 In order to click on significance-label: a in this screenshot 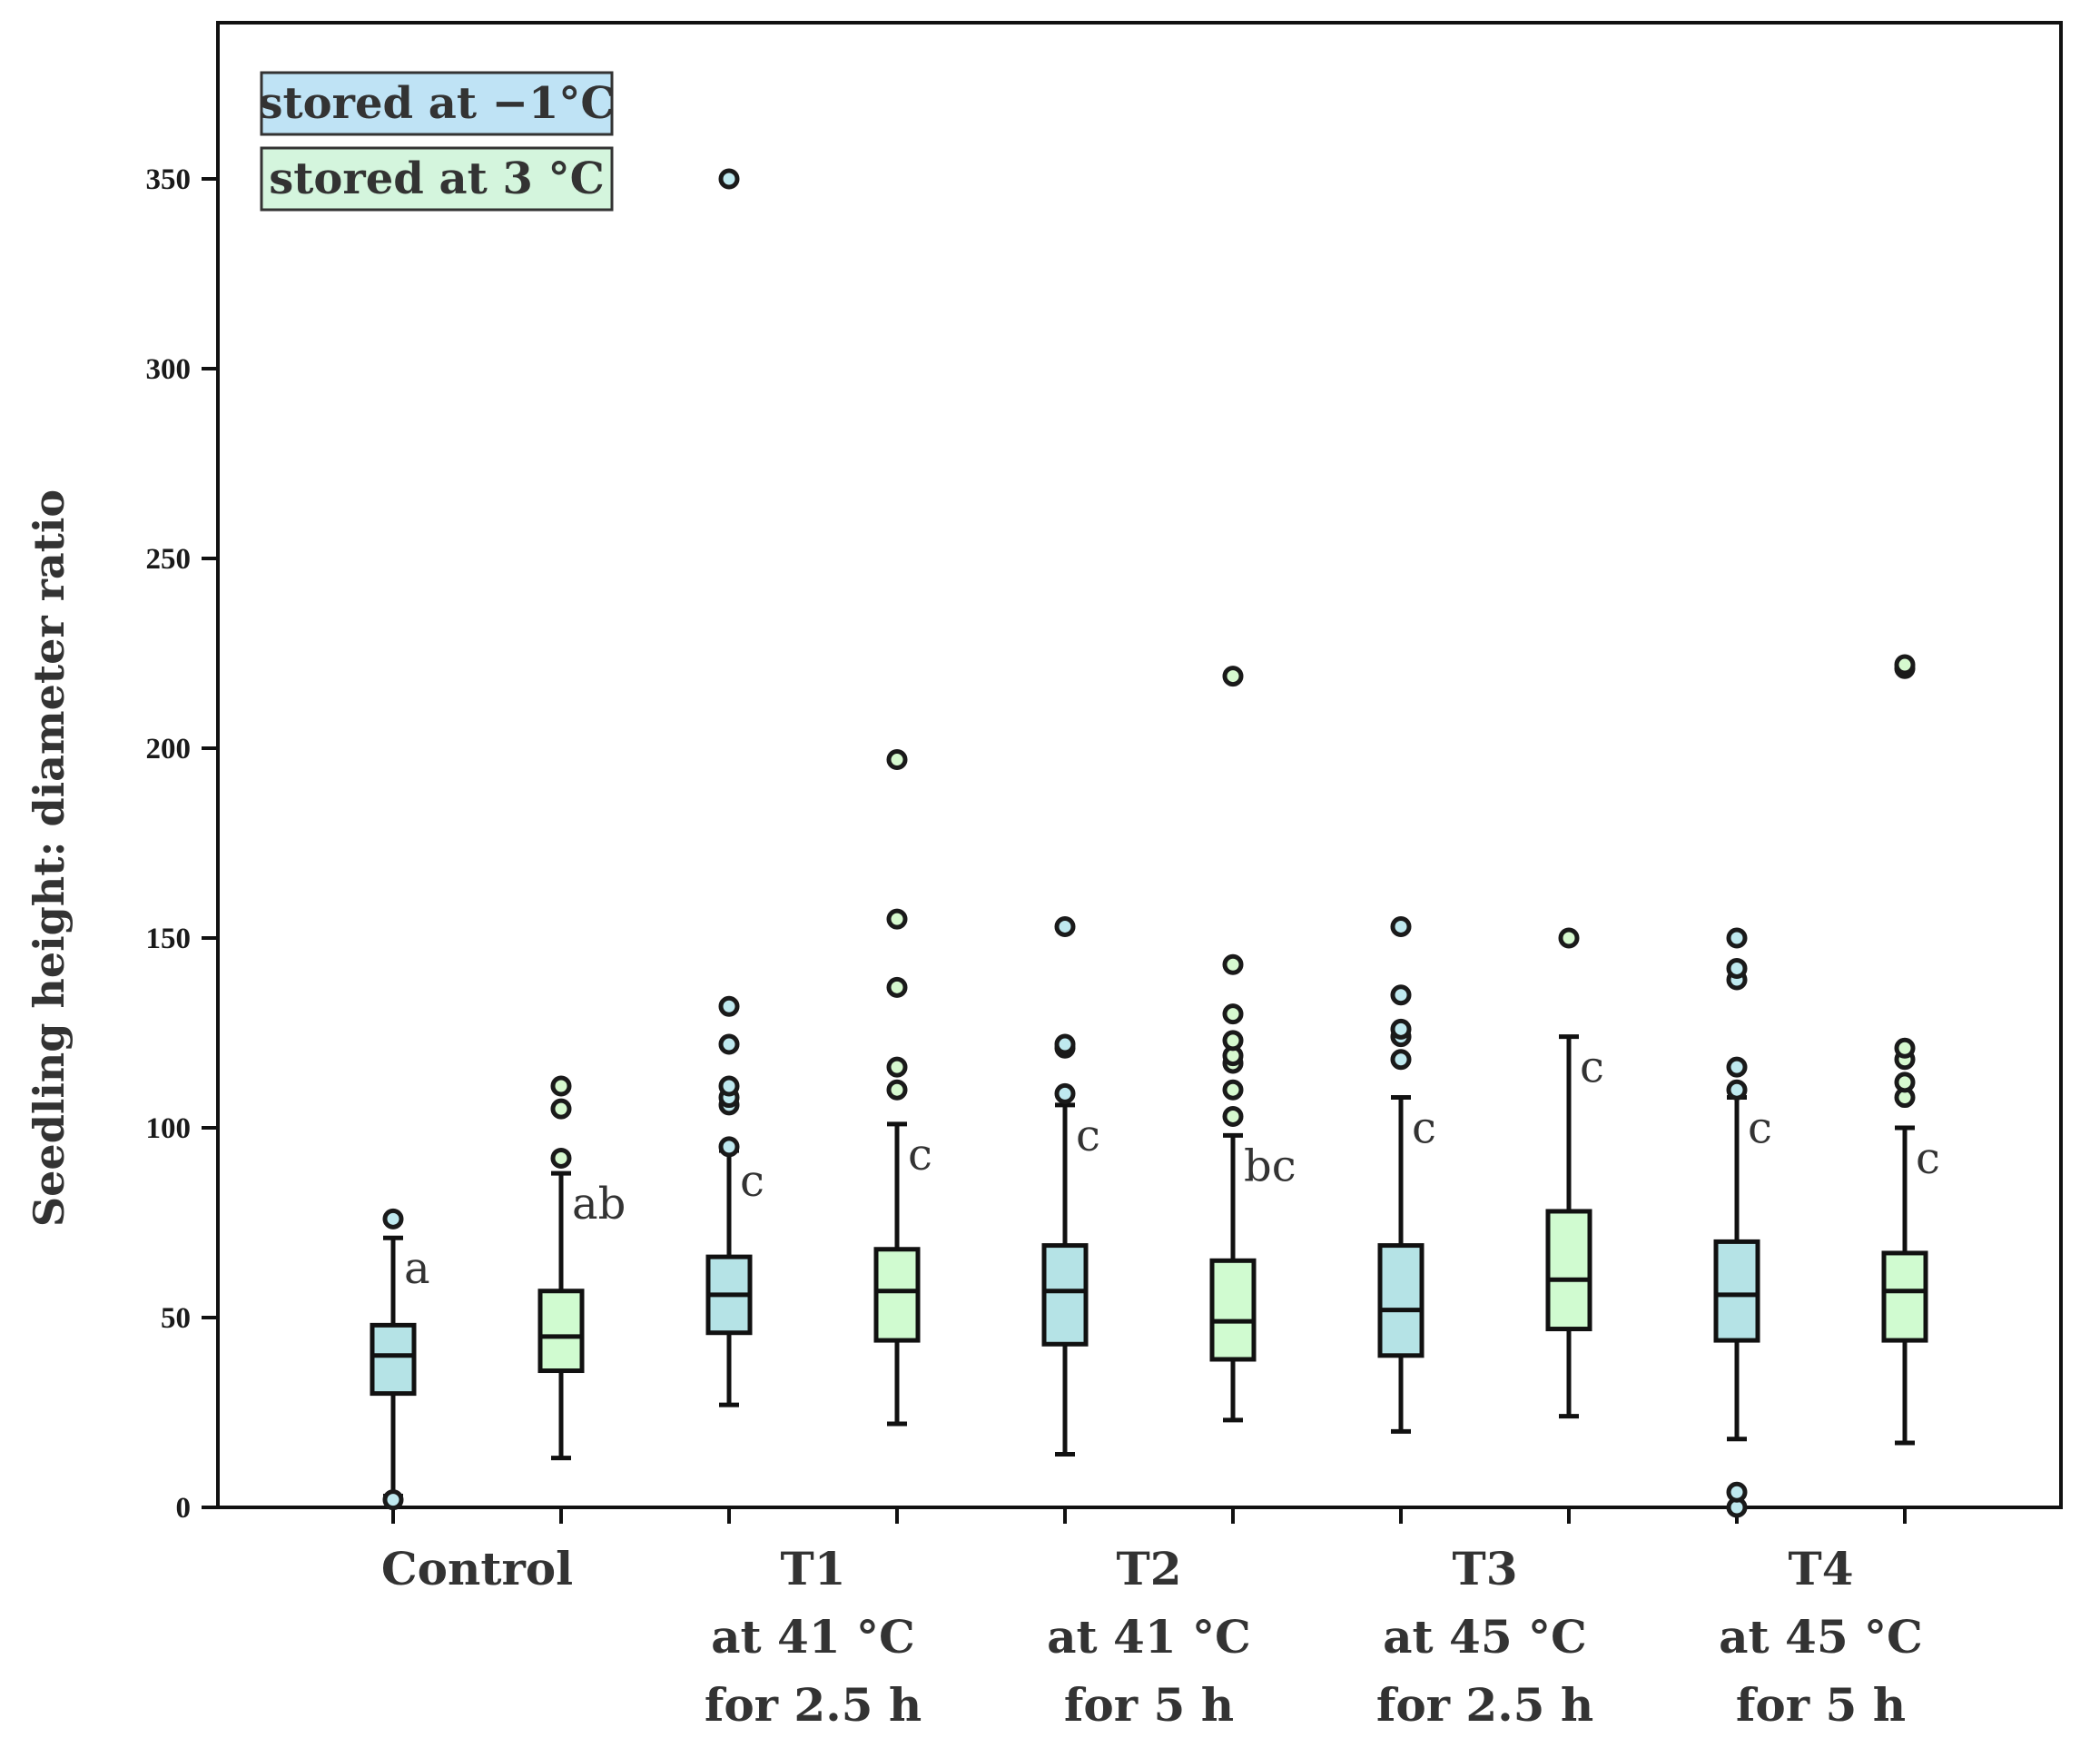, I will do `click(417, 1268)`.